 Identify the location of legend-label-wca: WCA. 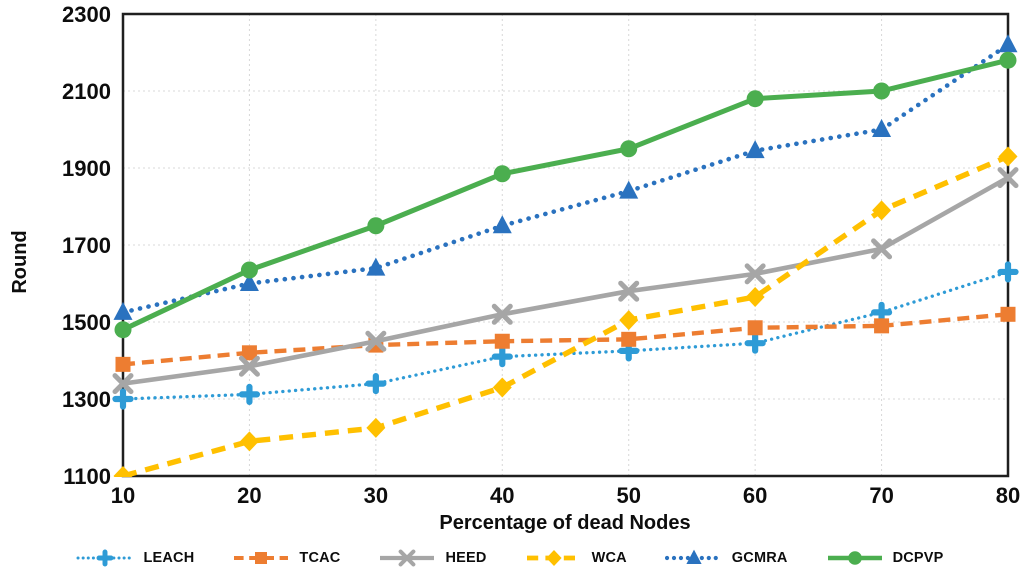
(609, 558).